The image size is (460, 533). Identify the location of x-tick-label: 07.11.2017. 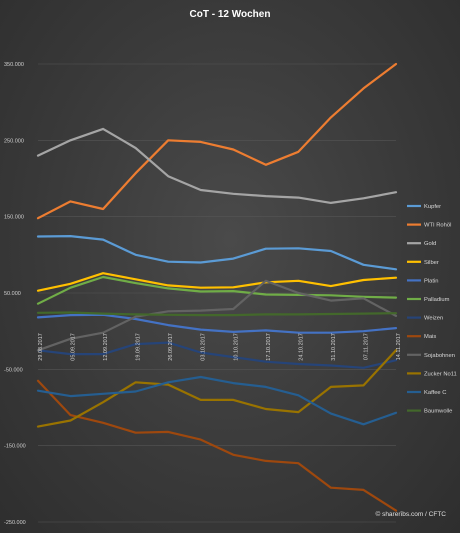
(366, 346).